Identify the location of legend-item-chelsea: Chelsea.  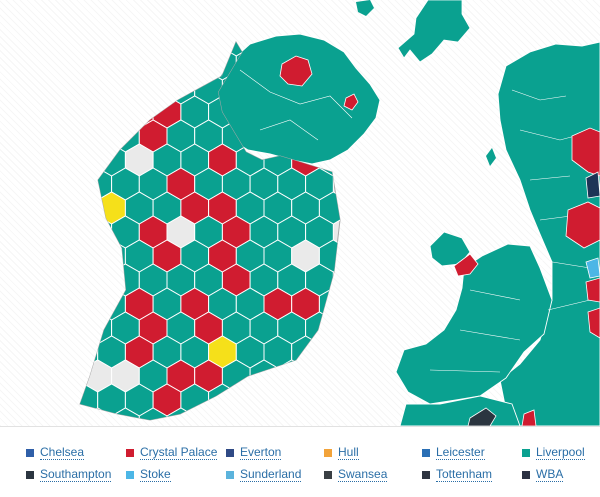
(55, 452).